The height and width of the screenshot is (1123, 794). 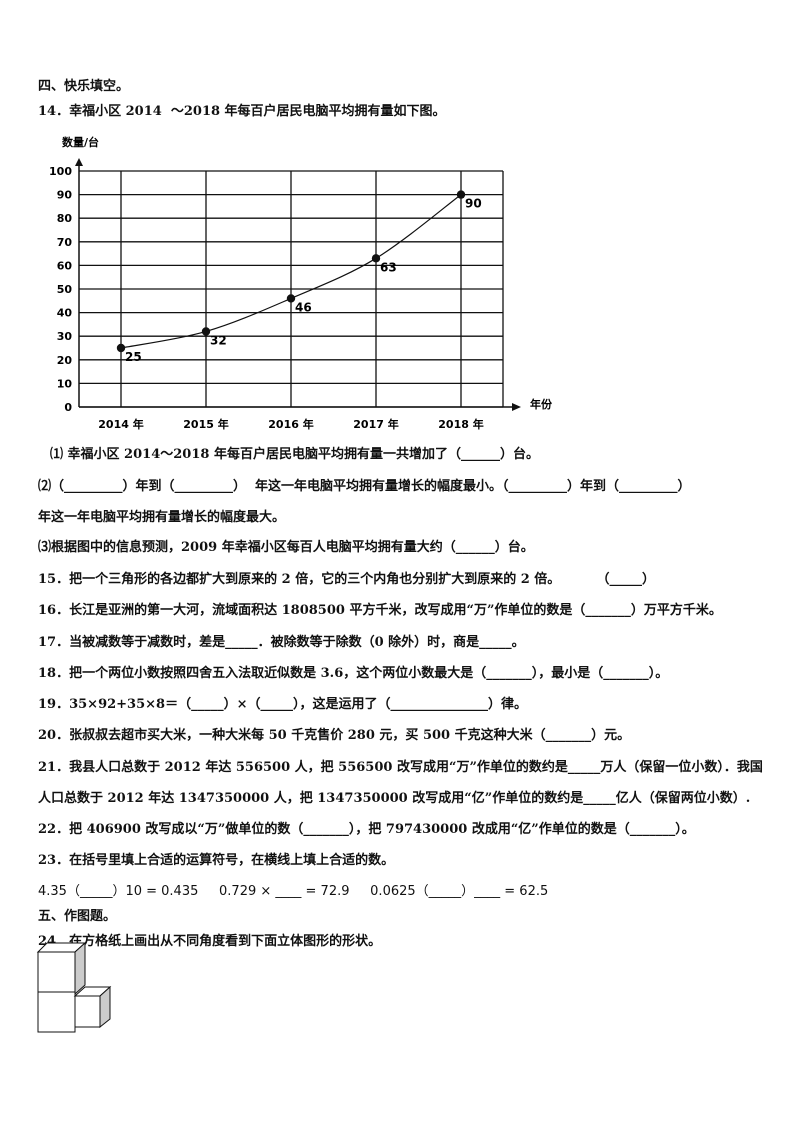 I want to click on y-tick-label: 100, so click(x=60, y=171).